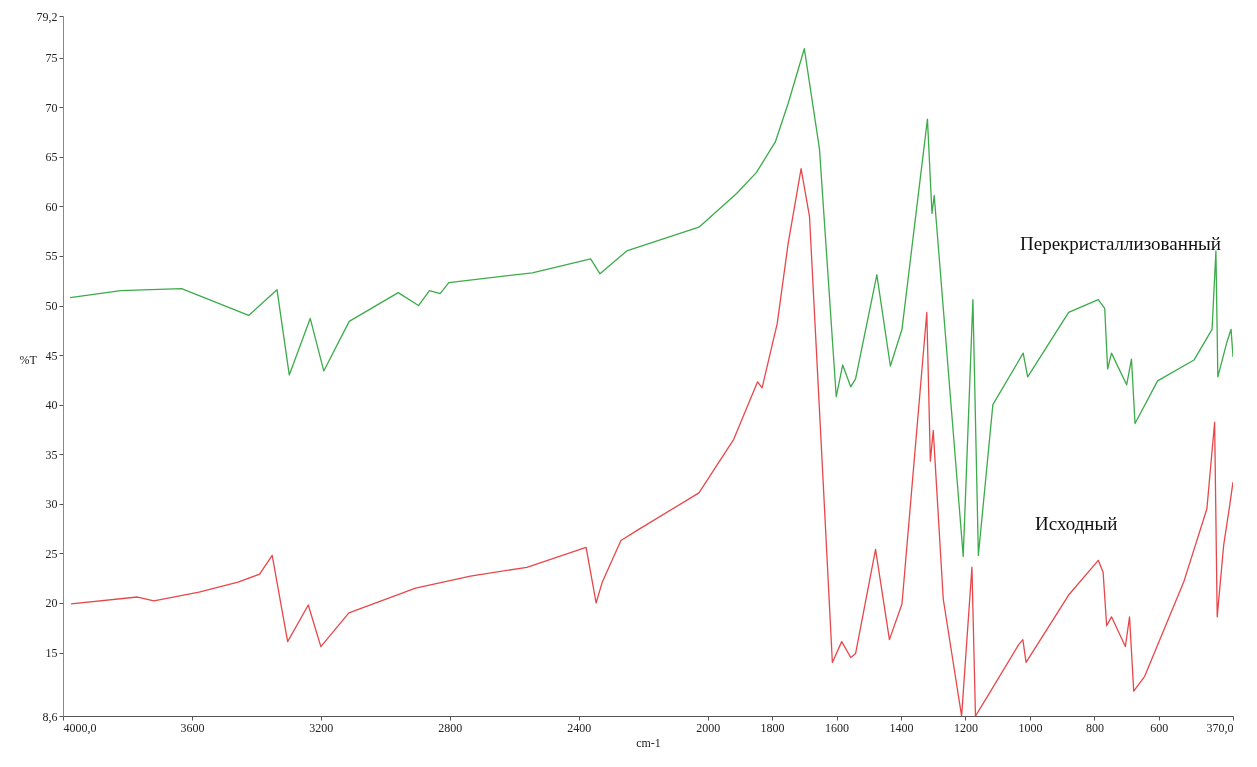 The height and width of the screenshot is (767, 1257). I want to click on y-tick-label: 70, so click(51, 107).